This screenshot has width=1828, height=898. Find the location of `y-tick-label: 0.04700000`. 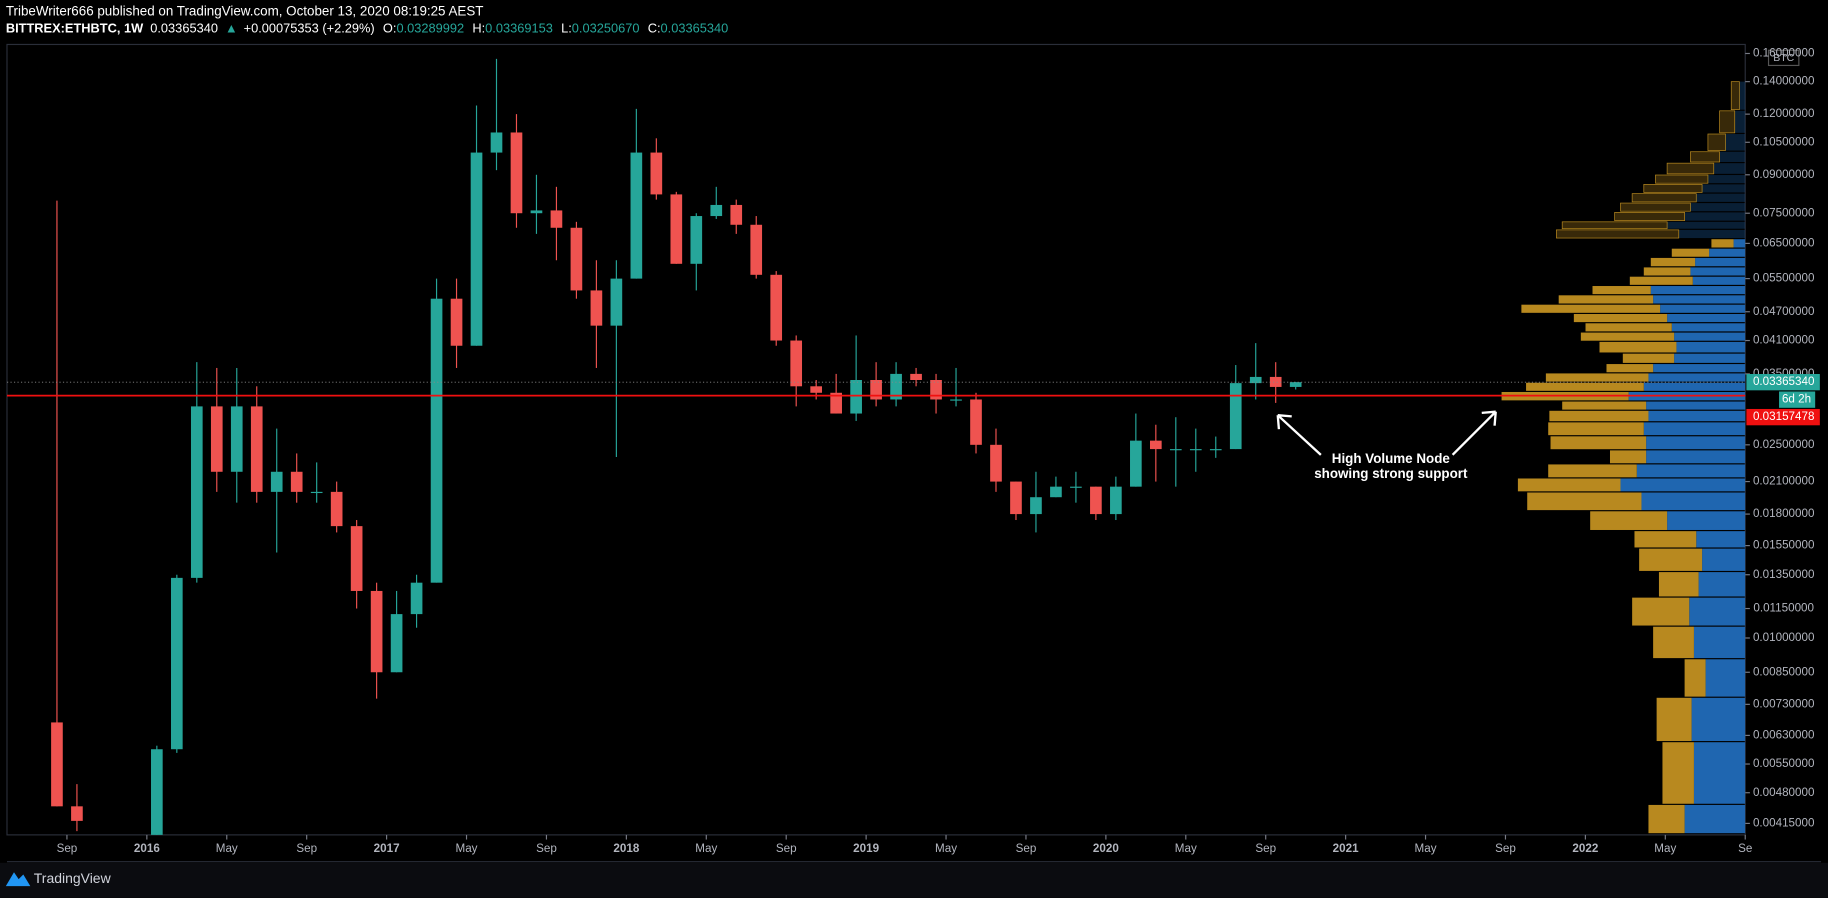

y-tick-label: 0.04700000 is located at coordinates (1784, 311).